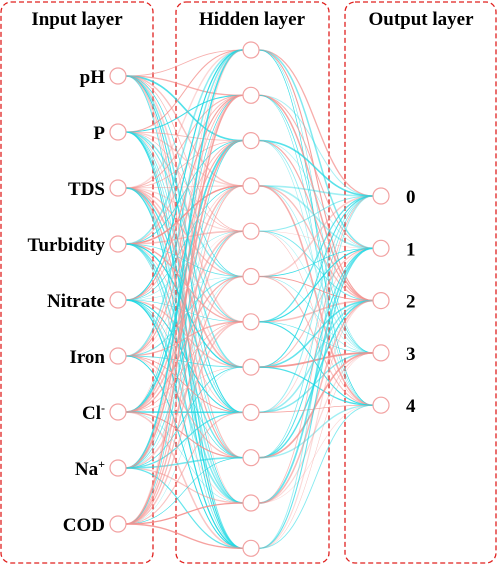 This screenshot has width=498, height=566. I want to click on input-layer-title: Input layer, so click(77, 19).